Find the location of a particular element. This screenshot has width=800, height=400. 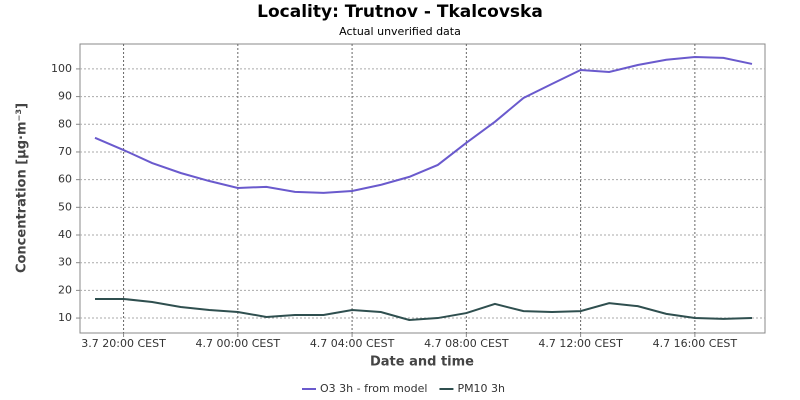

y-tick-label: 20 is located at coordinates (65, 289).